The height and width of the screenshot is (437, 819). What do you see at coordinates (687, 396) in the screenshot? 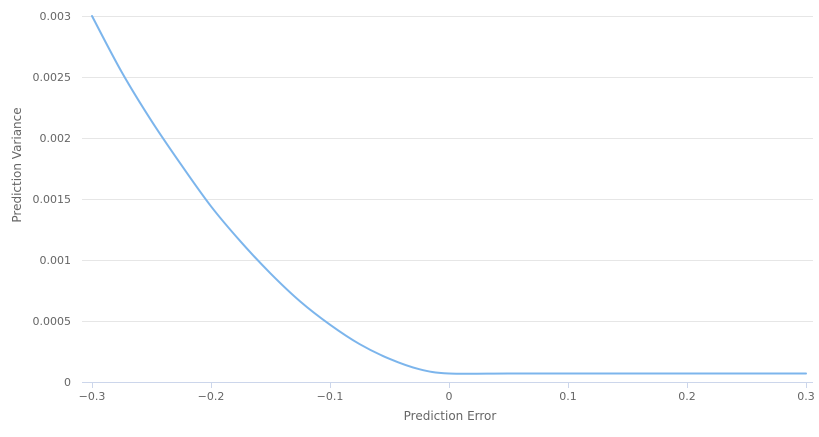
I see `x-tick-label: 0.2` at bounding box center [687, 396].